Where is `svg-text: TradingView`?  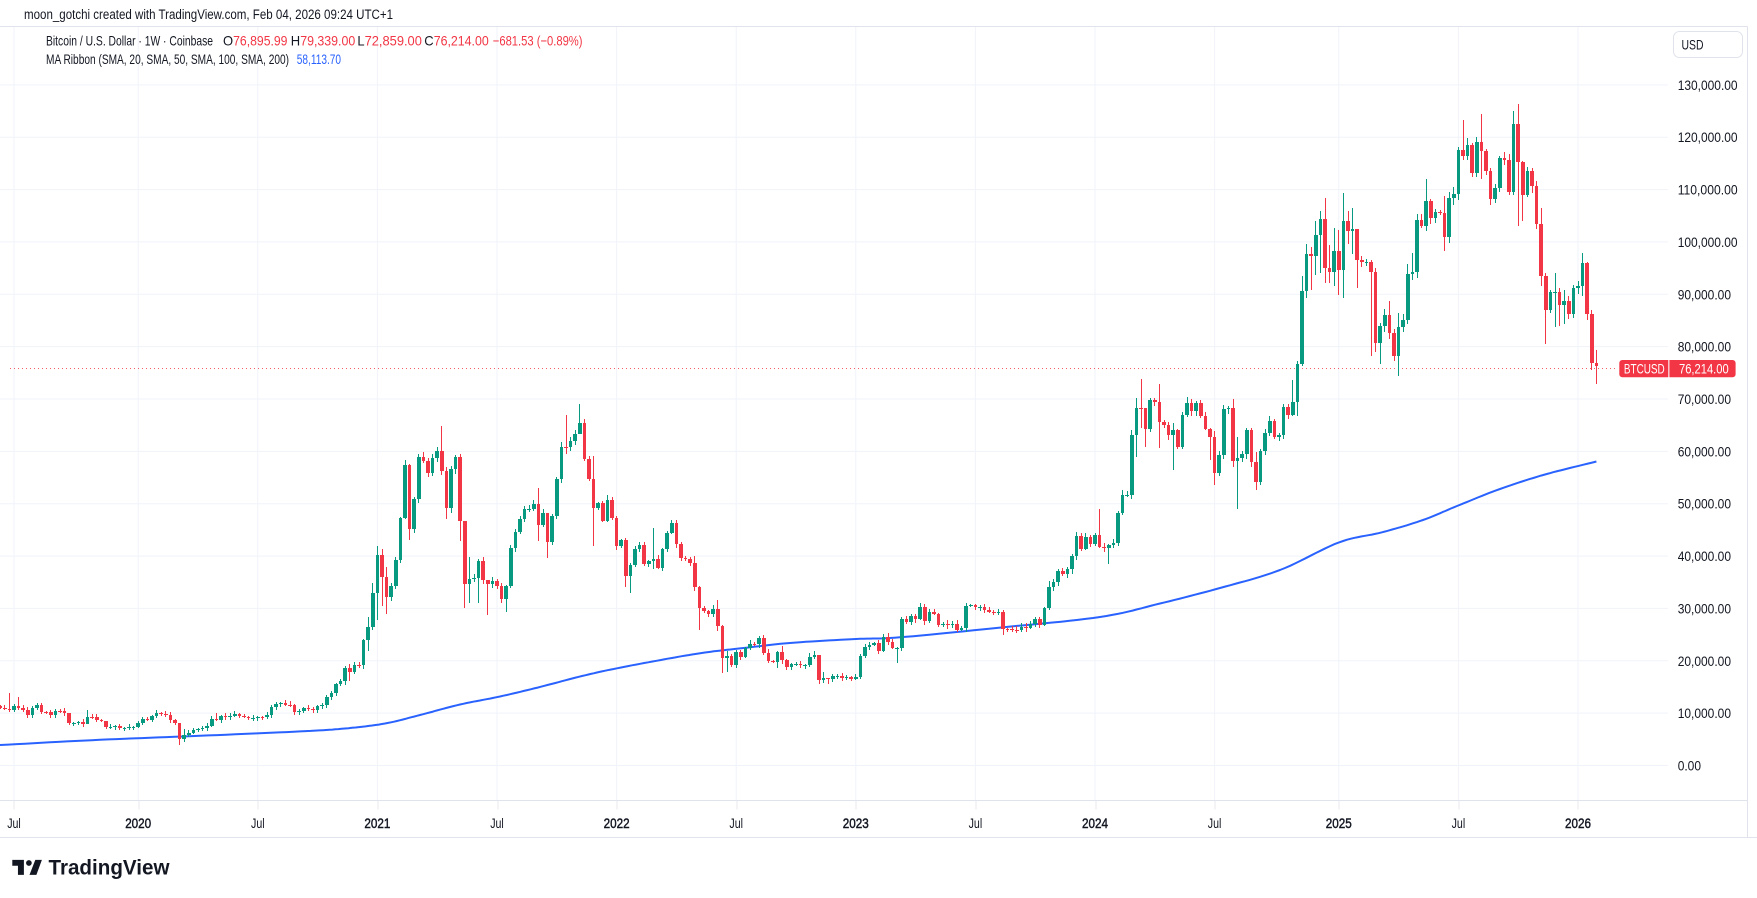 svg-text: TradingView is located at coordinates (110, 868).